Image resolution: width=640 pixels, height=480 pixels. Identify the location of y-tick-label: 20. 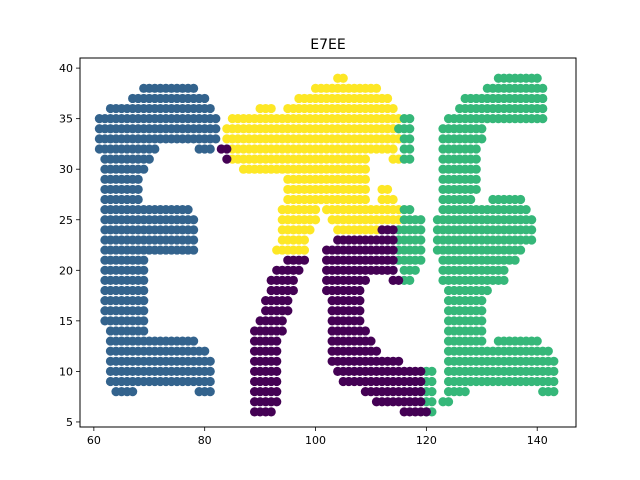
(66, 270).